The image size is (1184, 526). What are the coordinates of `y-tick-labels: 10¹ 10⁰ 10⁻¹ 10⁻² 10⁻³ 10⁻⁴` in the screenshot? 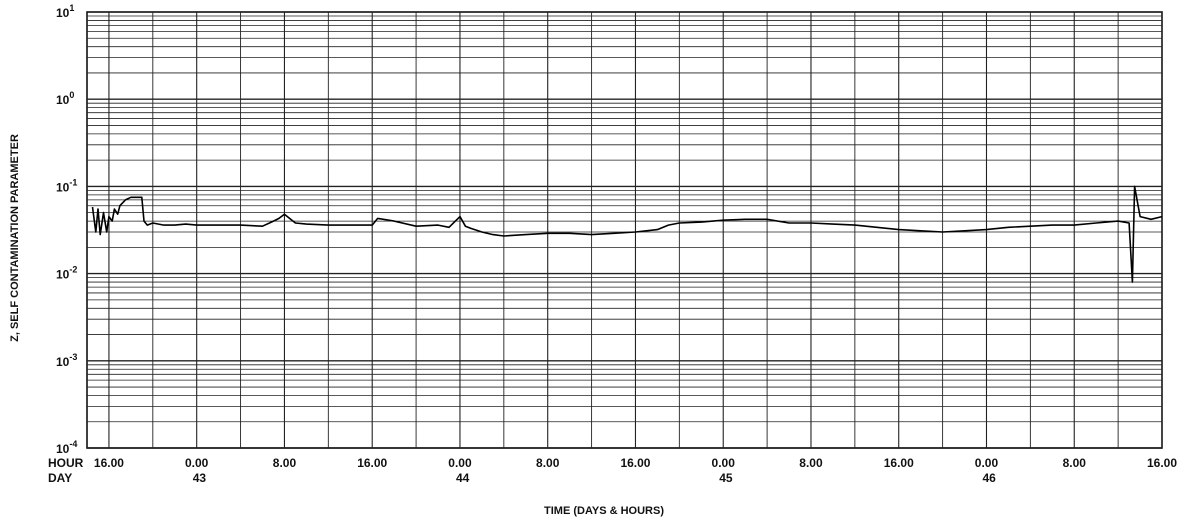 It's located at (66, 229).